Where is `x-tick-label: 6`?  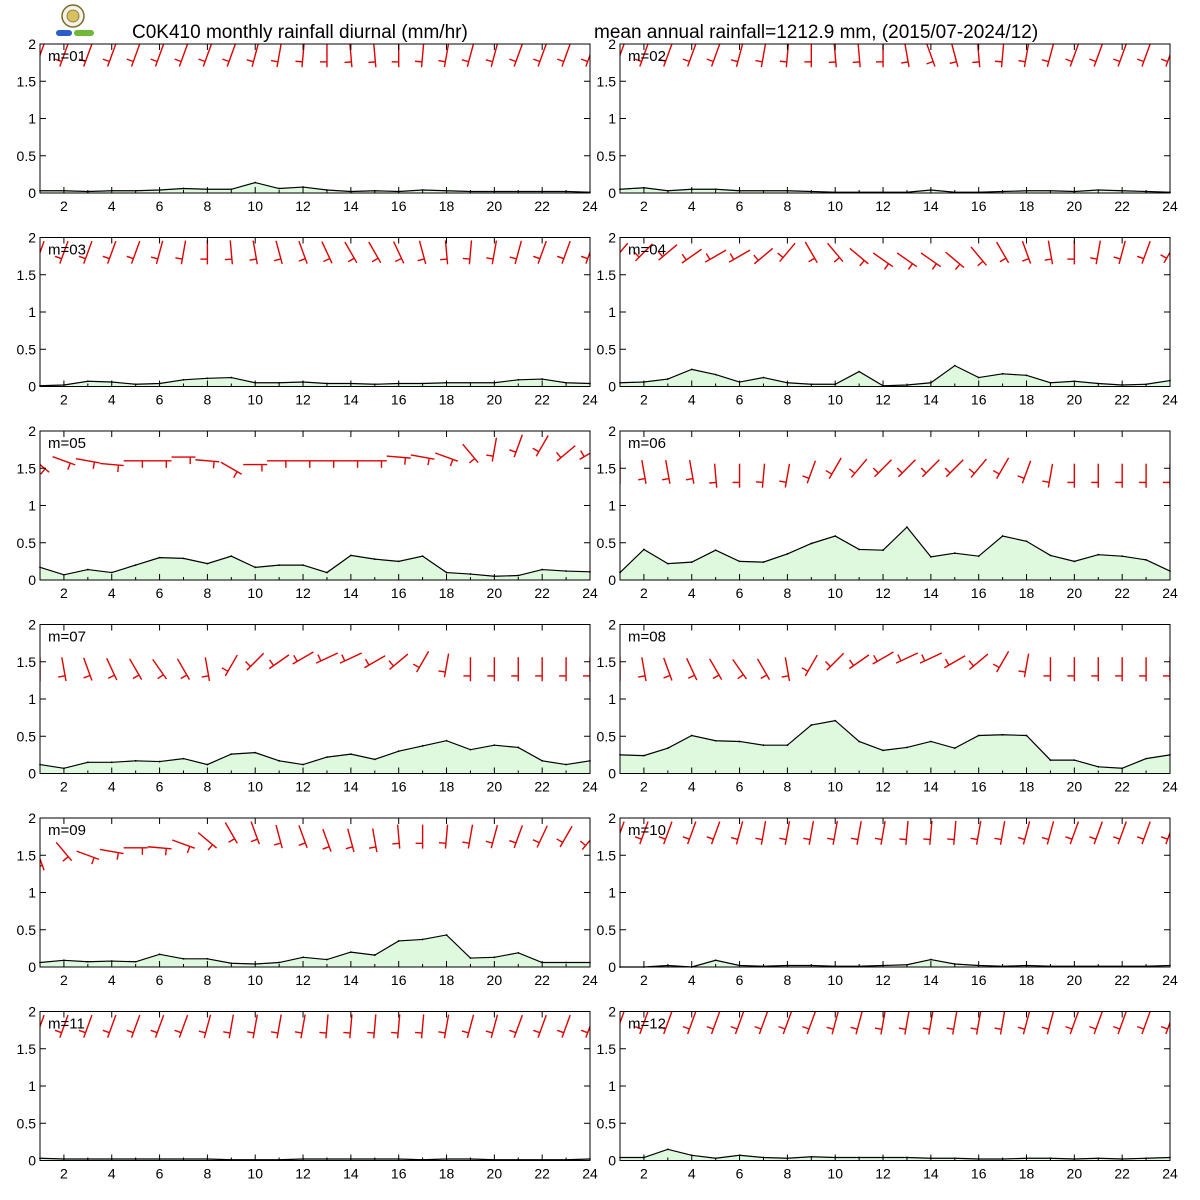
x-tick-label: 6 is located at coordinates (160, 593).